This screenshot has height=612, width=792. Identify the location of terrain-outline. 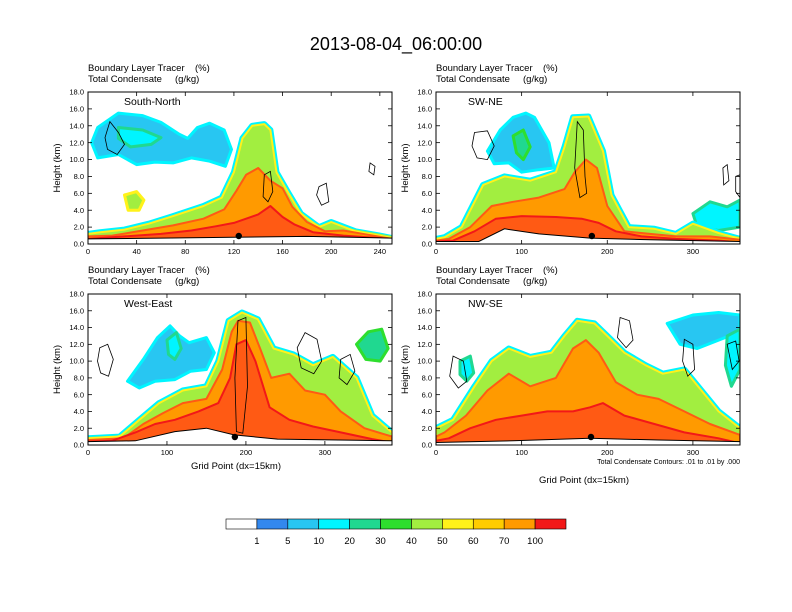
(588, 235).